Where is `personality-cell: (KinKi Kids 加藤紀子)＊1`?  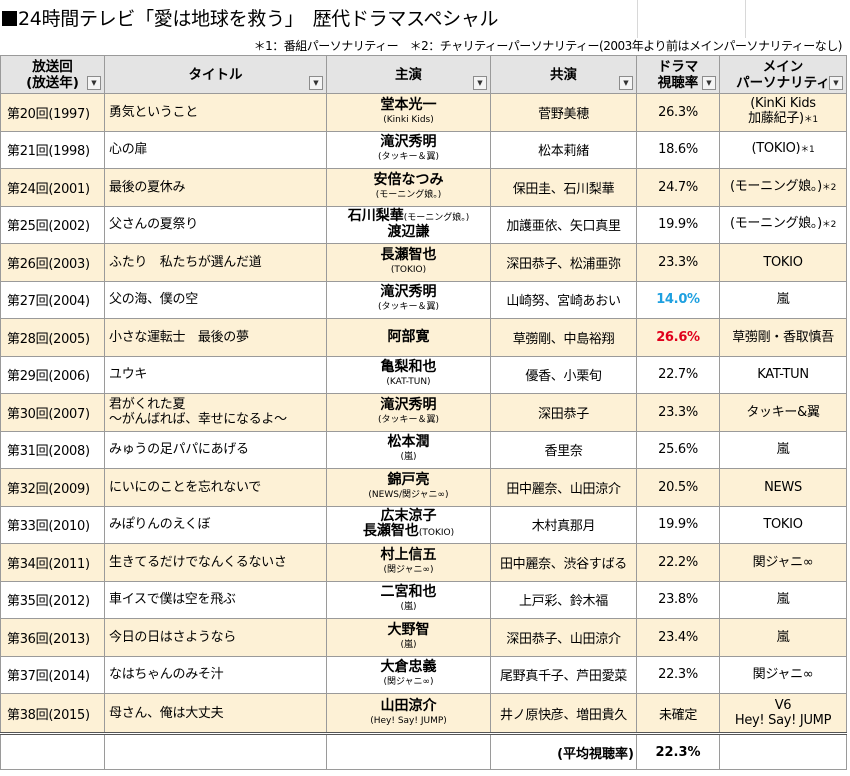 personality-cell: (KinKi Kids 加藤紀子)＊1 is located at coordinates (783, 112).